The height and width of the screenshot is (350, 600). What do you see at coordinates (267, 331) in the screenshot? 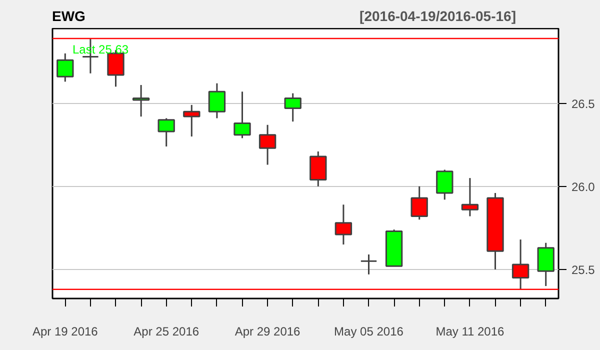
I see `x-tick-label: Apr 29 2016` at bounding box center [267, 331].